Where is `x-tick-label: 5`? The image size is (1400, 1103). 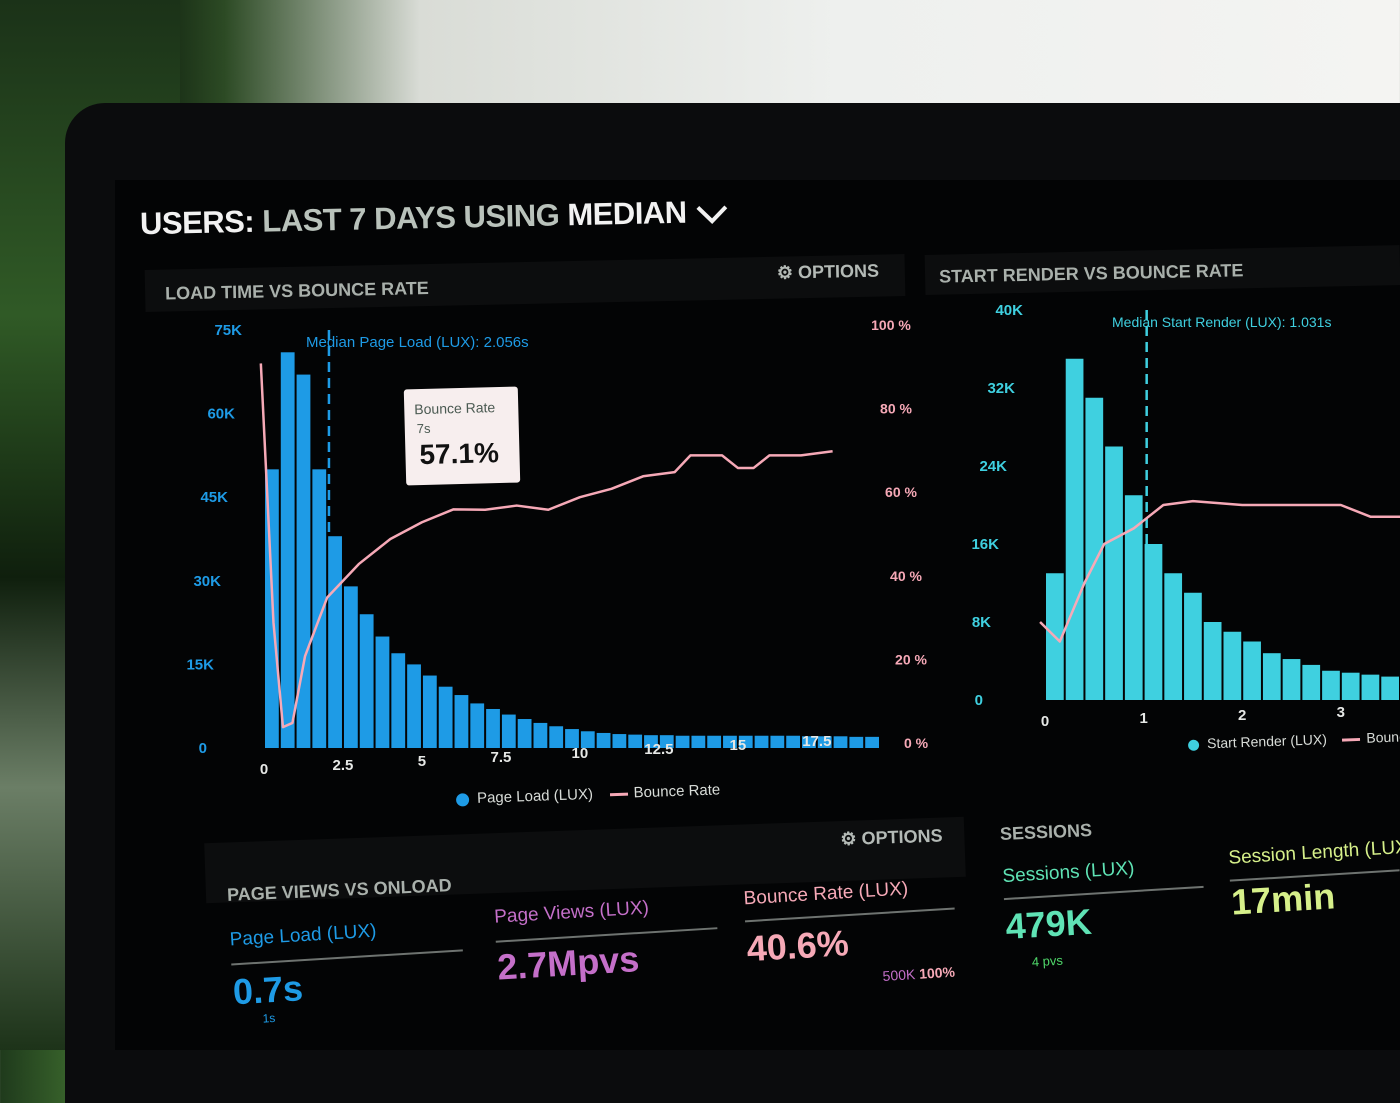
x-tick-label: 5 is located at coordinates (422, 761).